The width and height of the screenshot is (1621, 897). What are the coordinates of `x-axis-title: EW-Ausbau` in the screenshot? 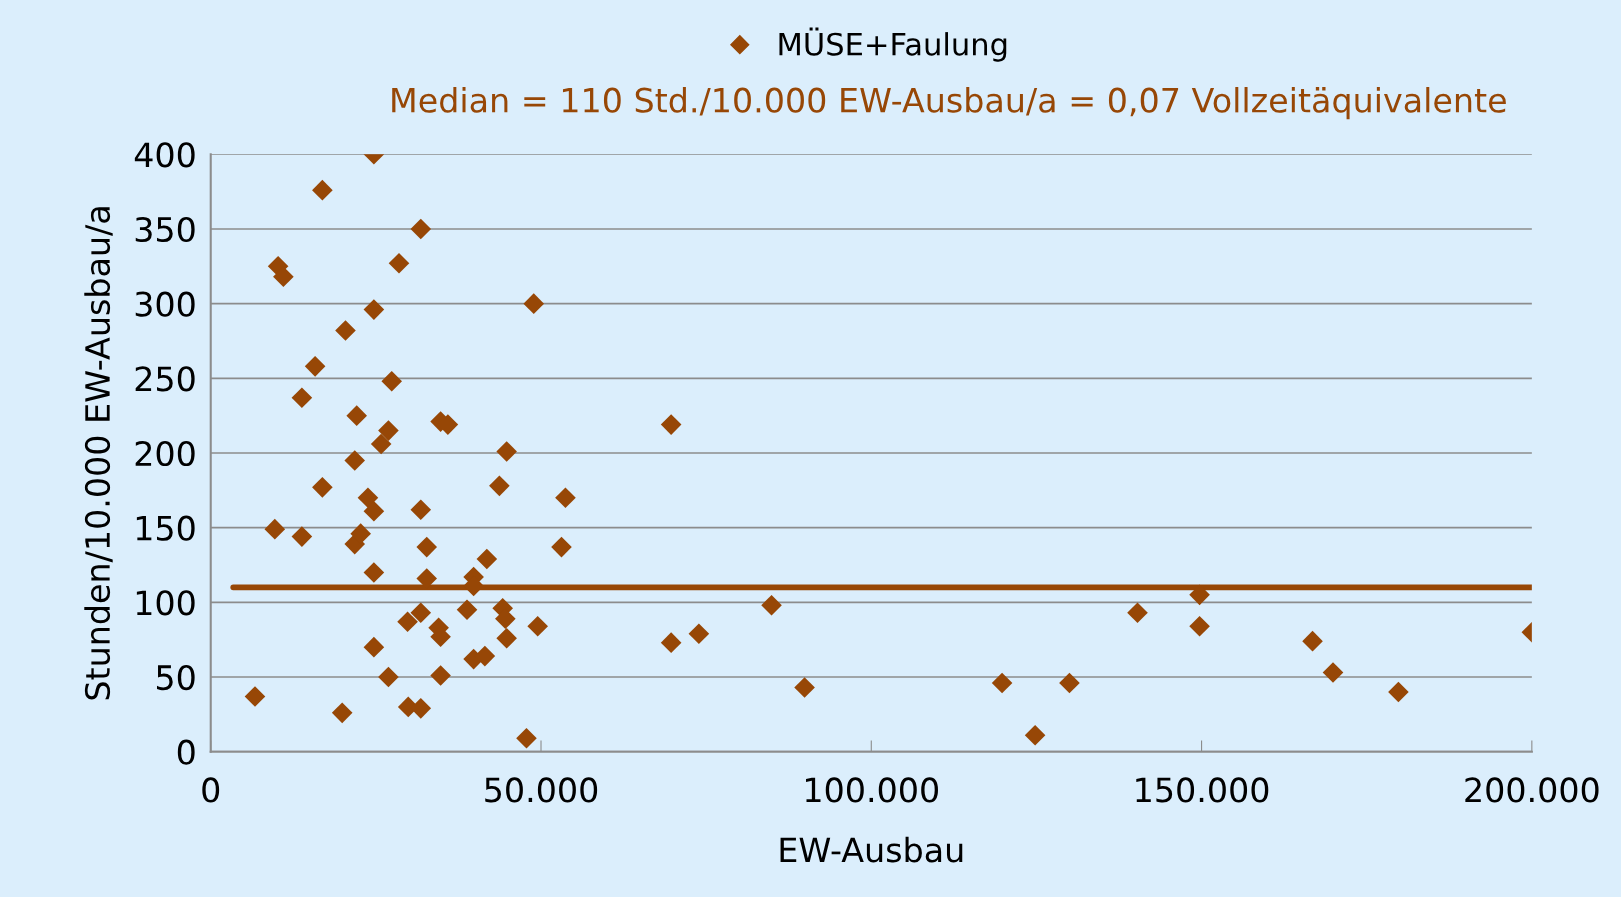 It's located at (871, 849).